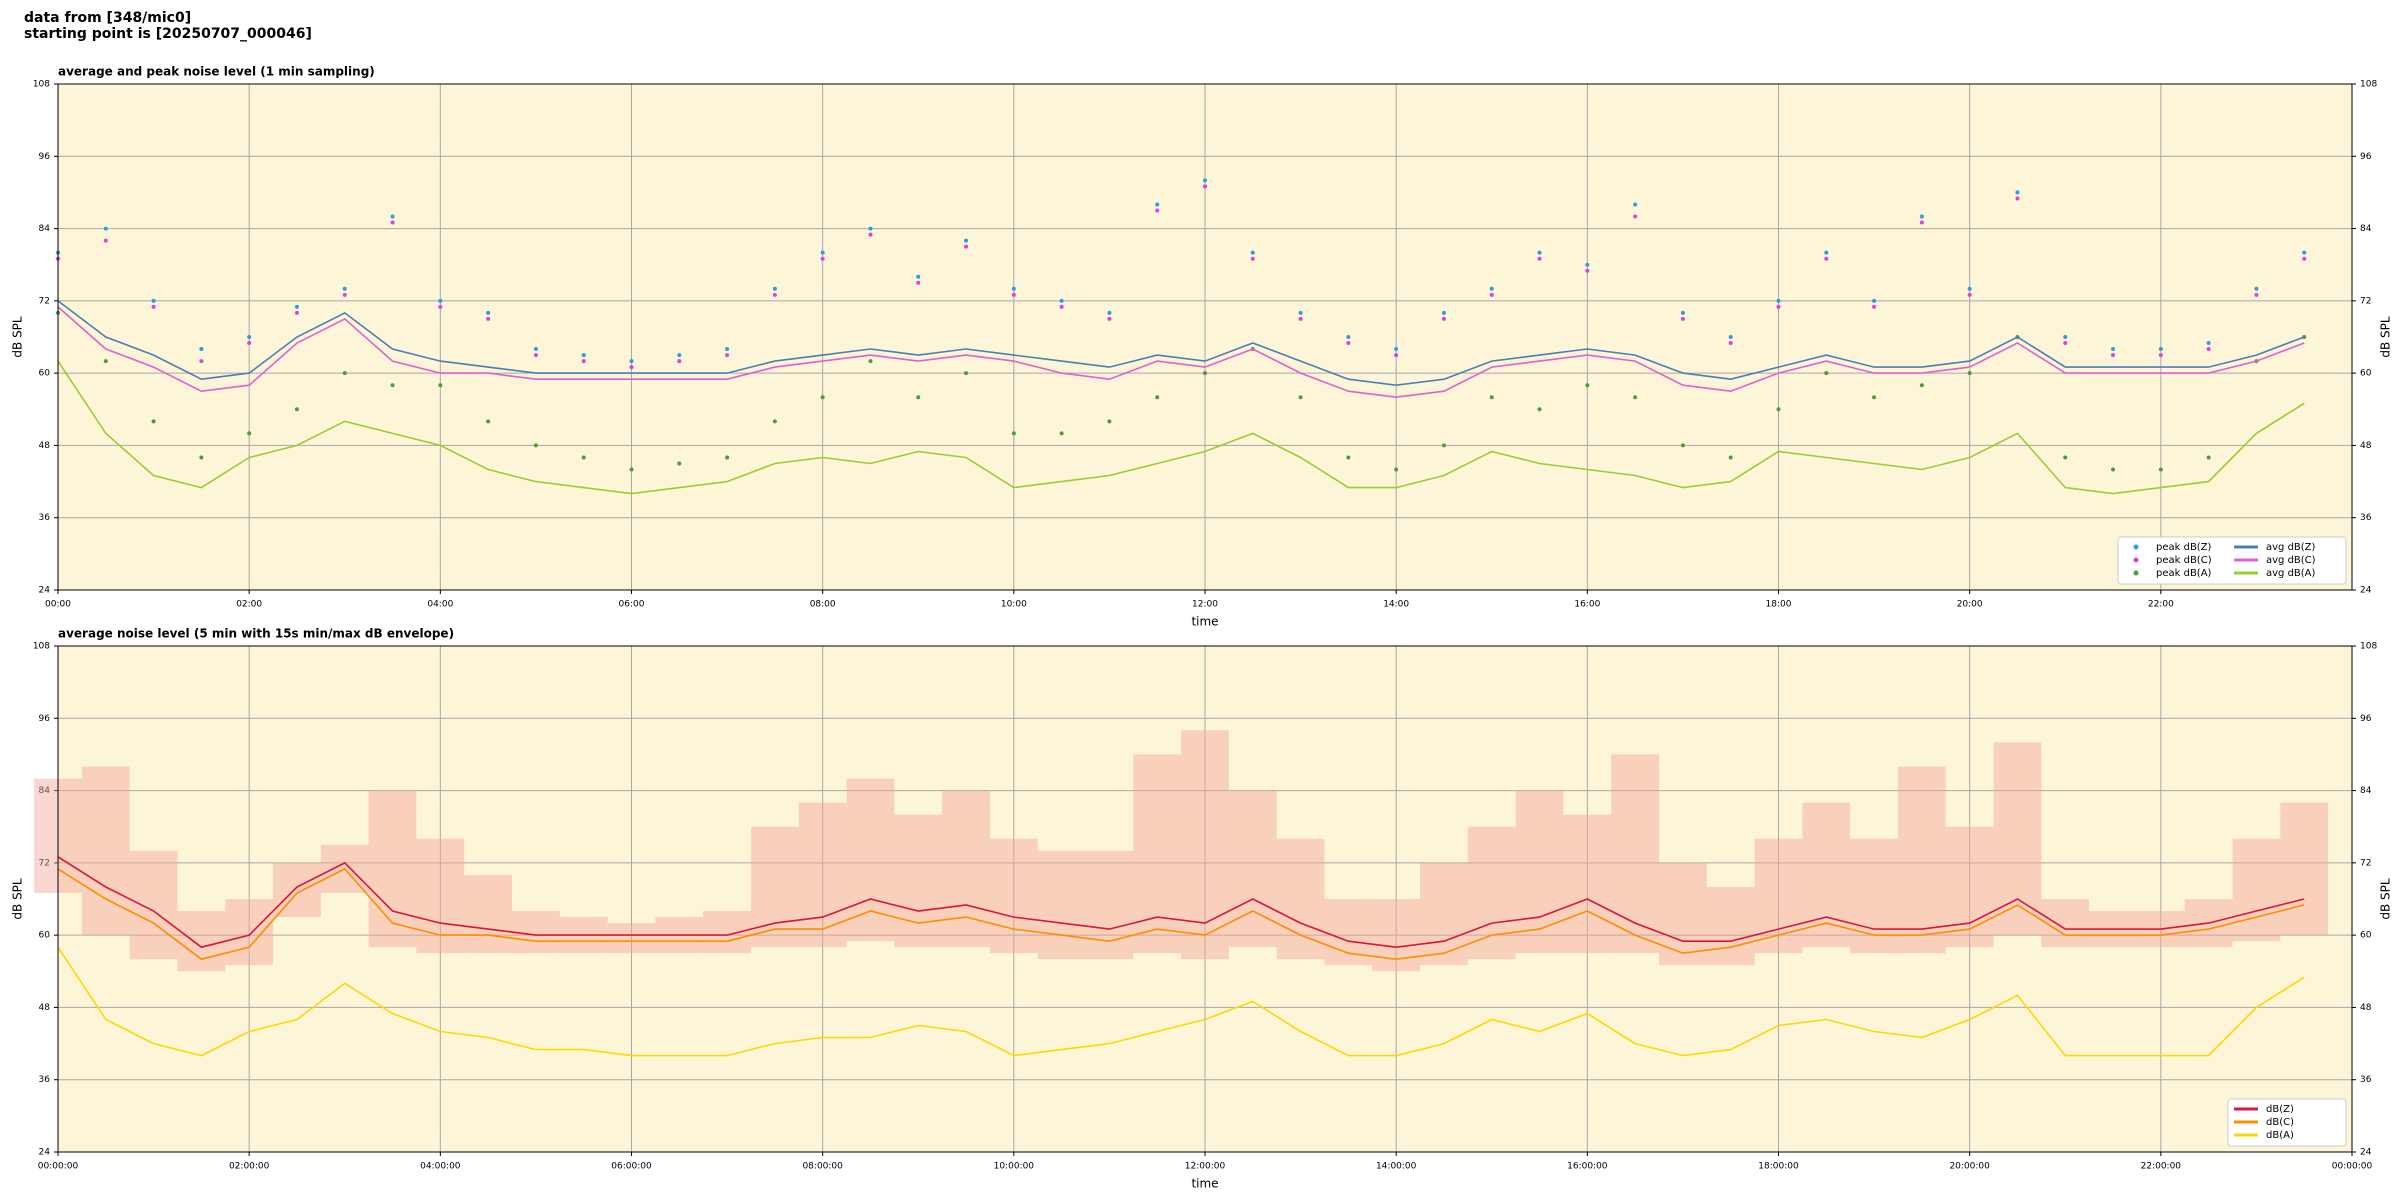 Image resolution: width=2400 pixels, height=1200 pixels. What do you see at coordinates (168, 34) in the screenshot?
I see `header-line: starting point is [20250707_000046]` at bounding box center [168, 34].